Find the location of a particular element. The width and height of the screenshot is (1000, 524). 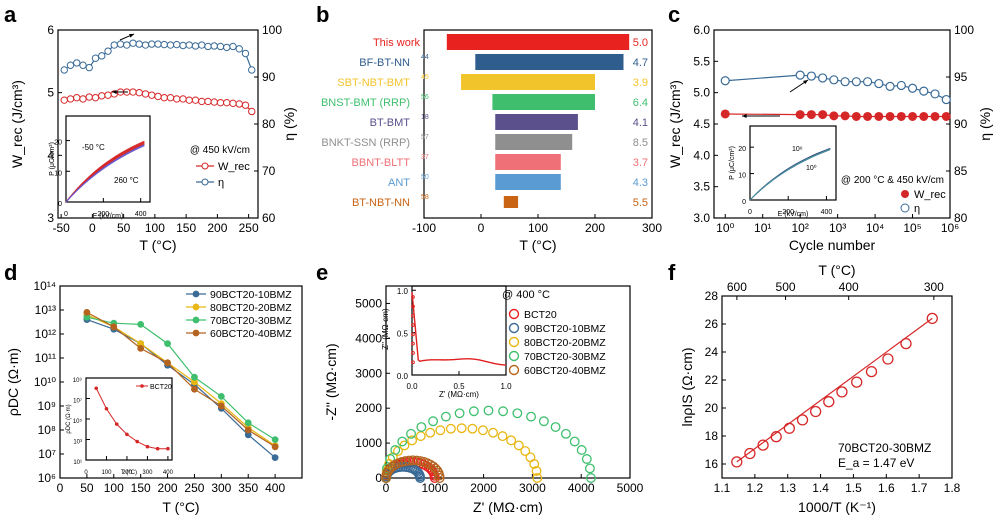

panel-c-x-tick-label: 10² is located at coordinates (799, 228).